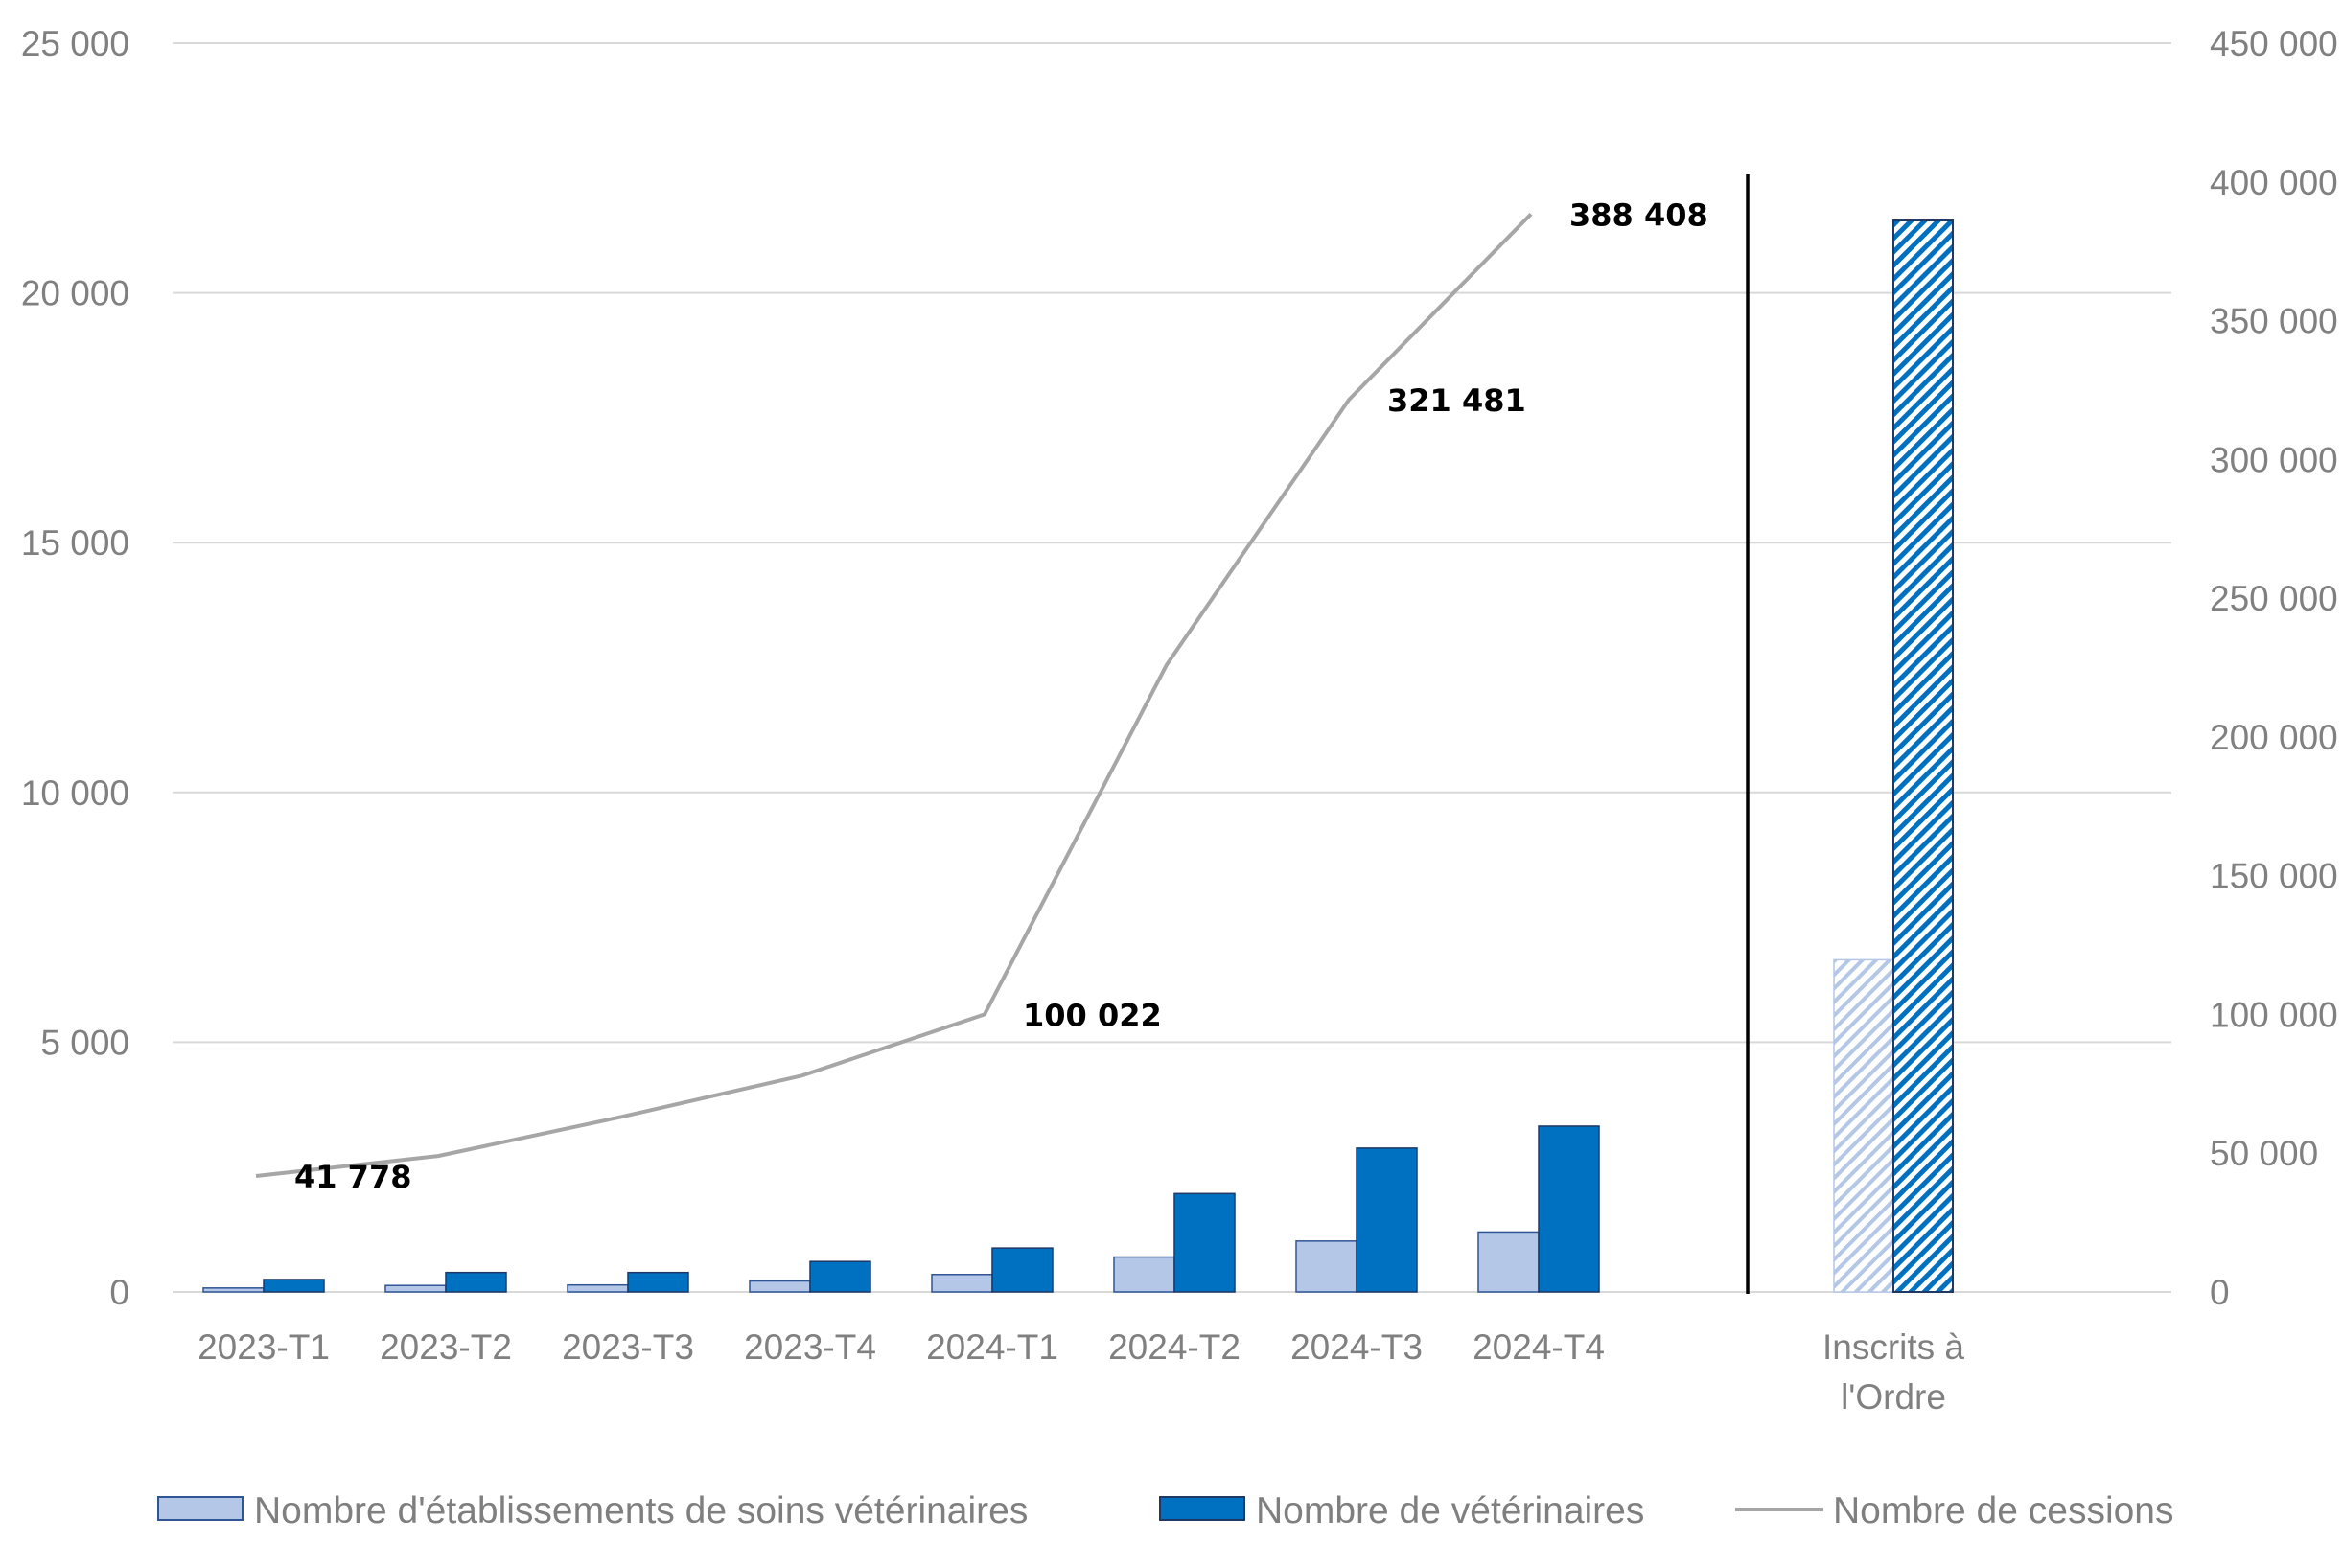  I want to click on category-label: 2024-T4, so click(1539, 1347).